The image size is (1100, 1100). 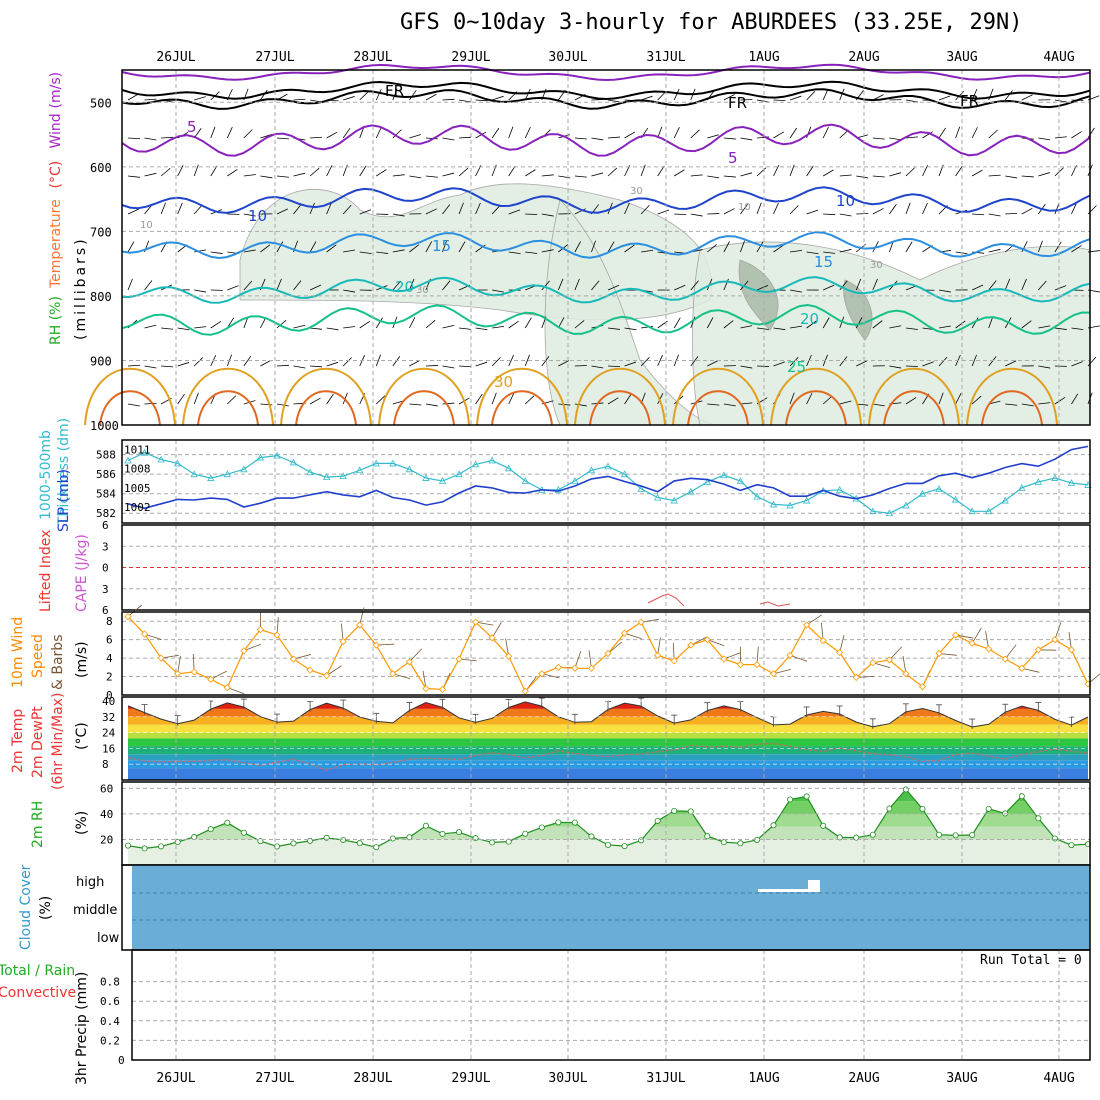 I want to click on ylabel-part: (6hr Min/Max), so click(x=58, y=741).